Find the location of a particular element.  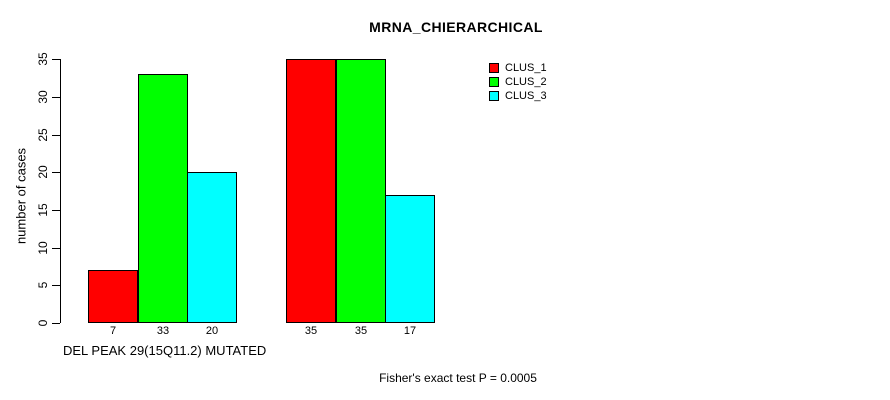

legend: CLUS_1 CLUS_2 CLUS_3 is located at coordinates (518, 84).